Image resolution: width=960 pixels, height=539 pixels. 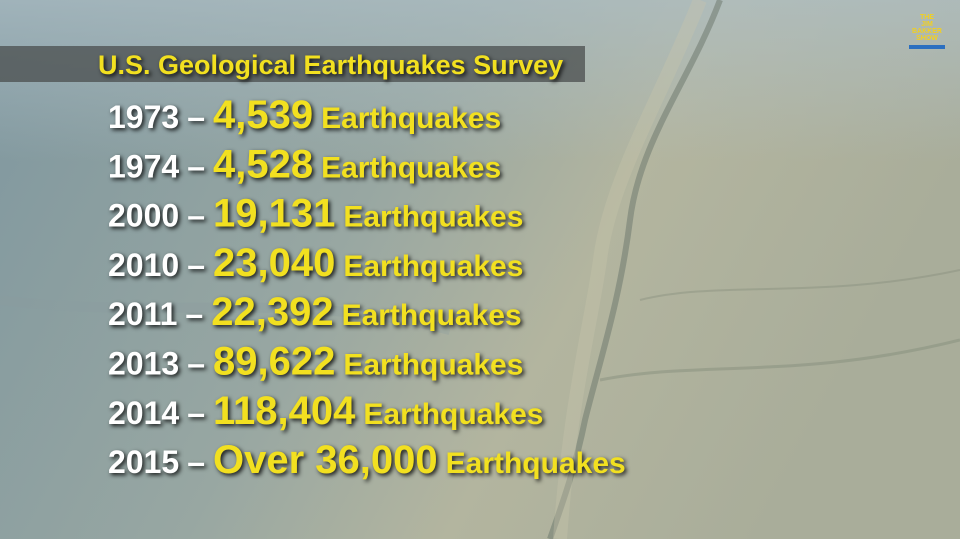 I want to click on count: 19,131, so click(x=274, y=214).